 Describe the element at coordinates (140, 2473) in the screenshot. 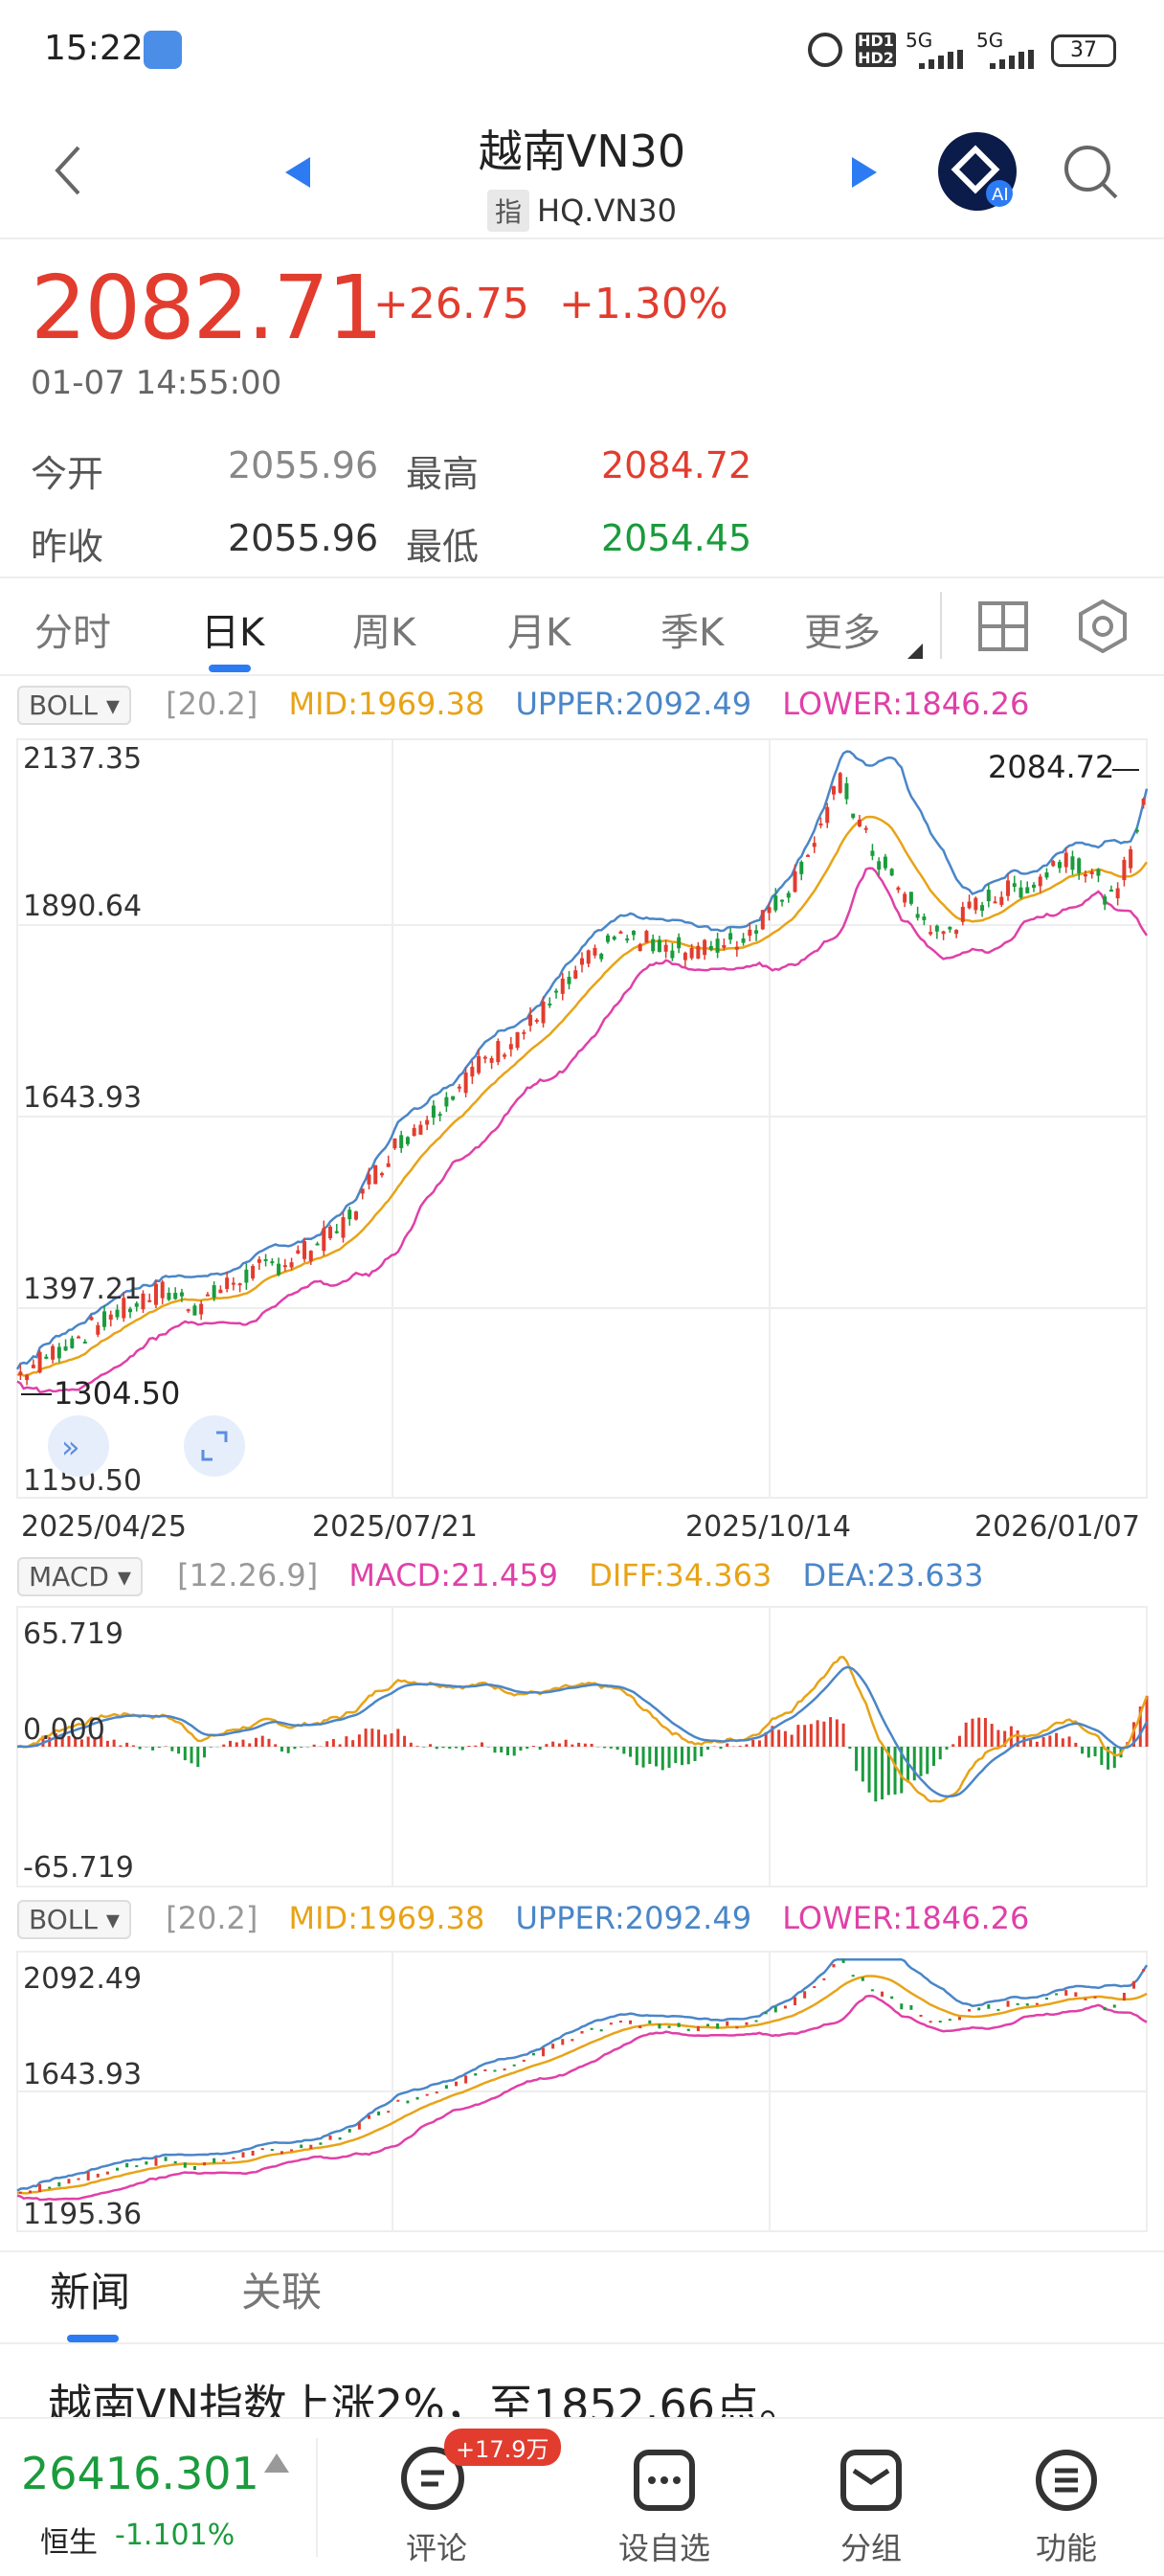

I see `hsi-value: 26416.301` at that location.